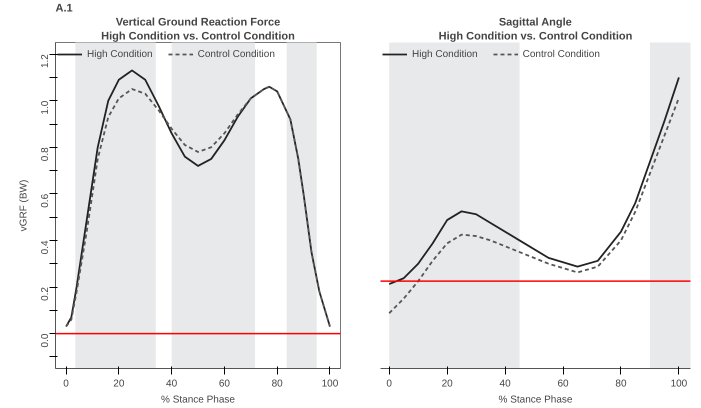  I want to click on chart-title: Sagittal Angle, so click(535, 22).